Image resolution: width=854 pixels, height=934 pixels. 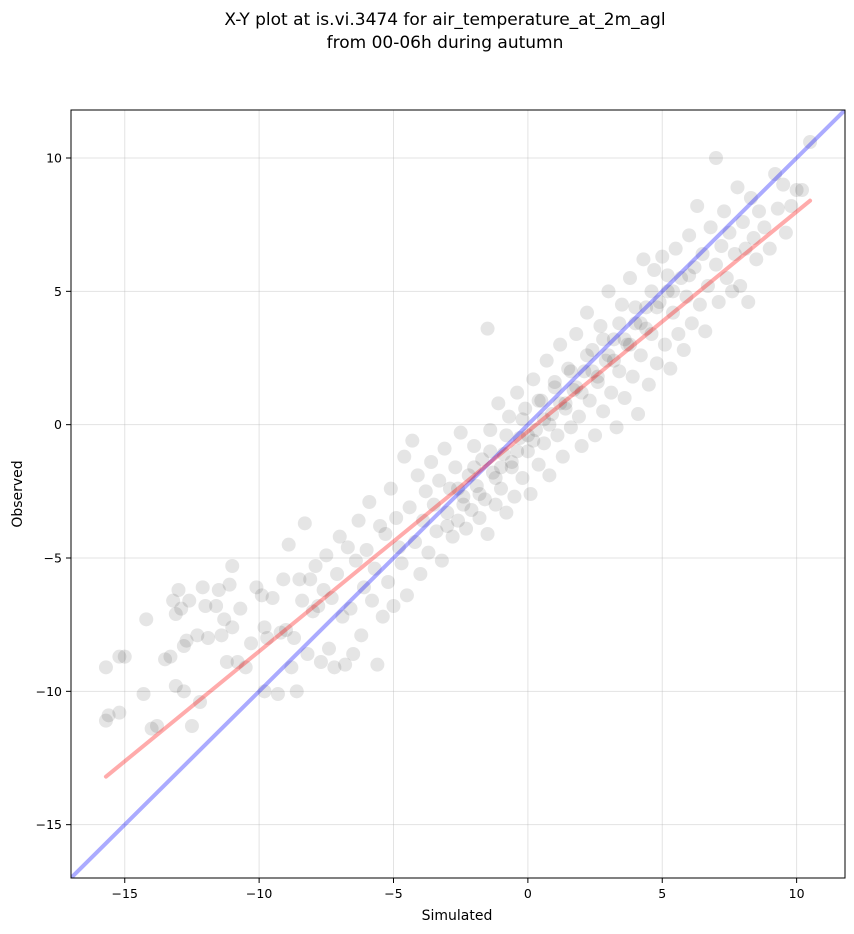 I want to click on y-tick-label: 5, so click(x=58, y=291).